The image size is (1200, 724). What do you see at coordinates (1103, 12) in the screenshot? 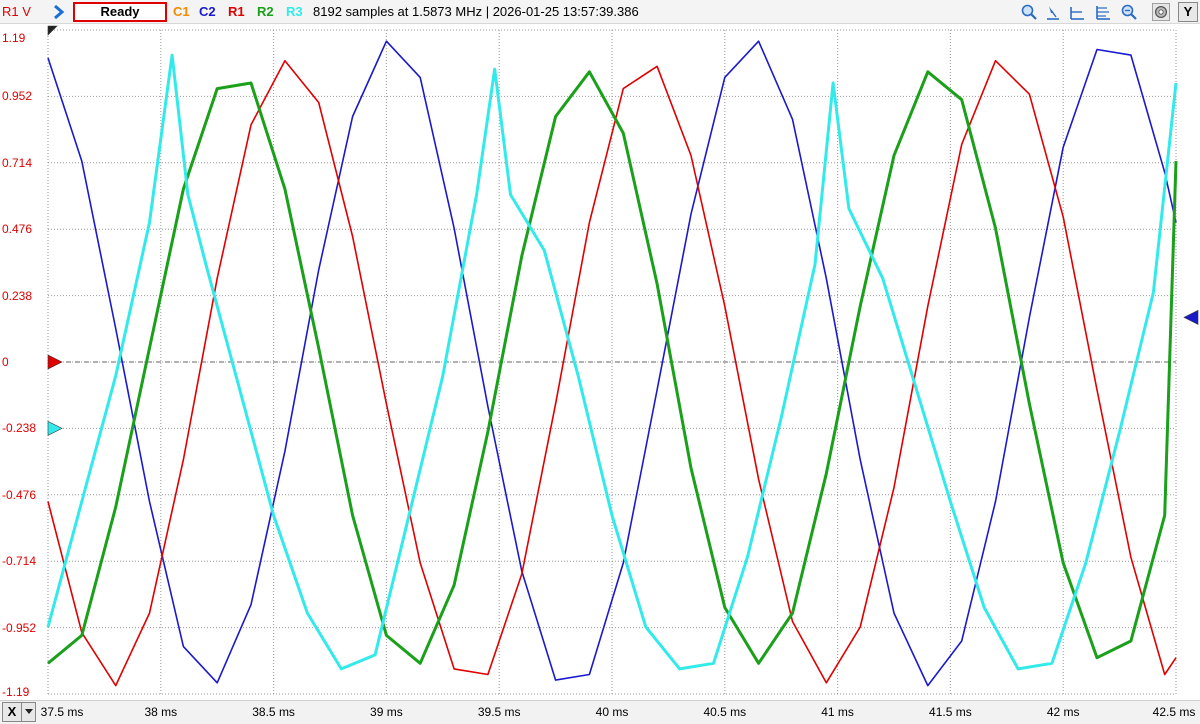
I see `multi-cursor-icon` at bounding box center [1103, 12].